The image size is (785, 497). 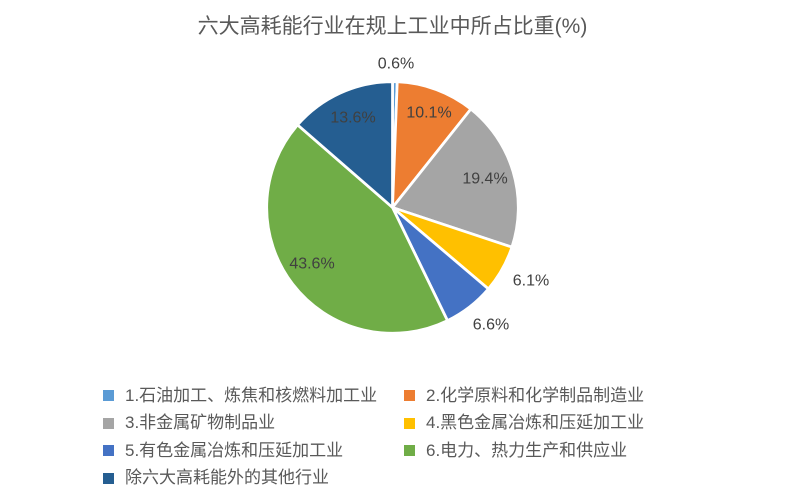 What do you see at coordinates (311, 264) in the screenshot?
I see `slice-label-6: 43.6%` at bounding box center [311, 264].